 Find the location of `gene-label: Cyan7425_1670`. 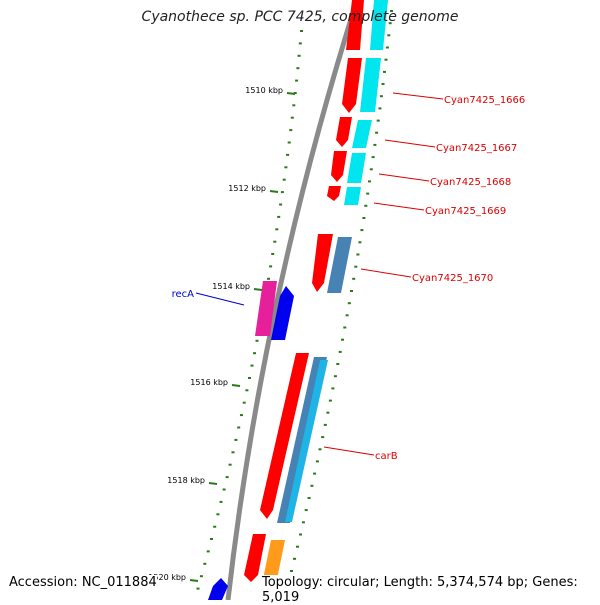

gene-label: Cyan7425_1670 is located at coordinates (452, 278).